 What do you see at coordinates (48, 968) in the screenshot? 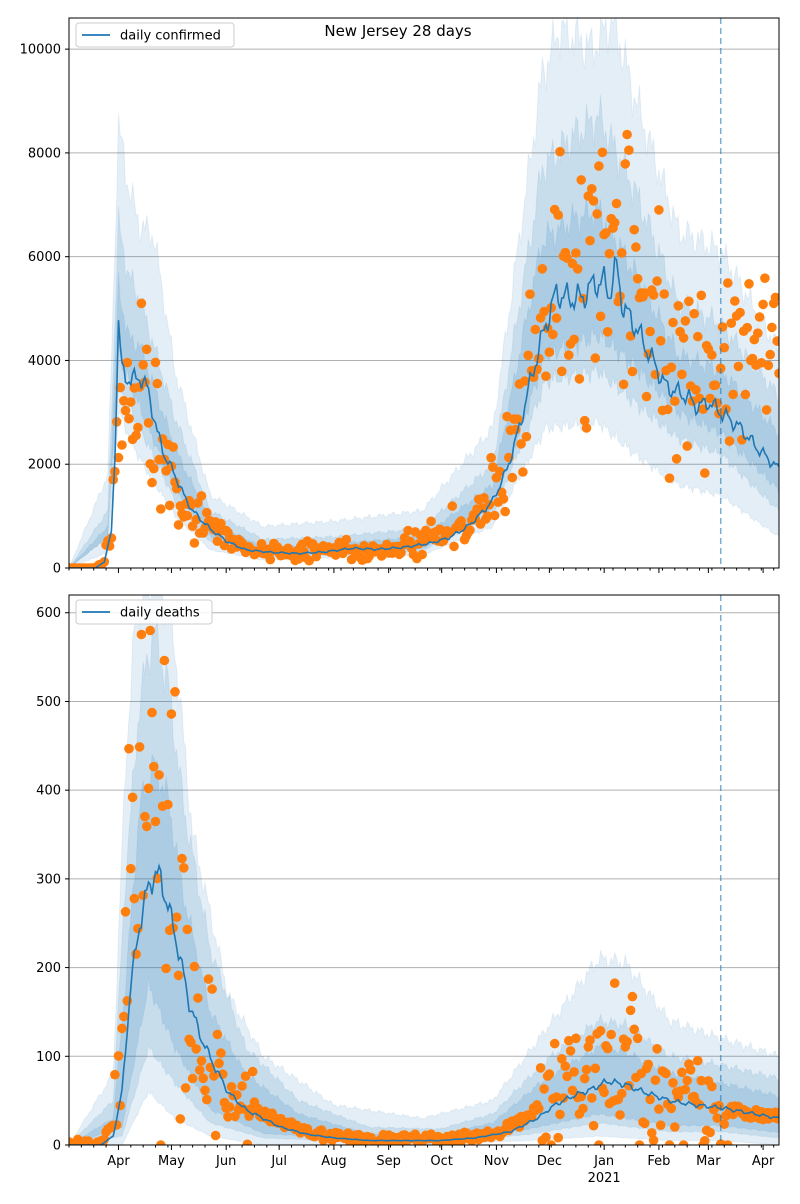
I see `y-tick-label: 200` at bounding box center [48, 968].